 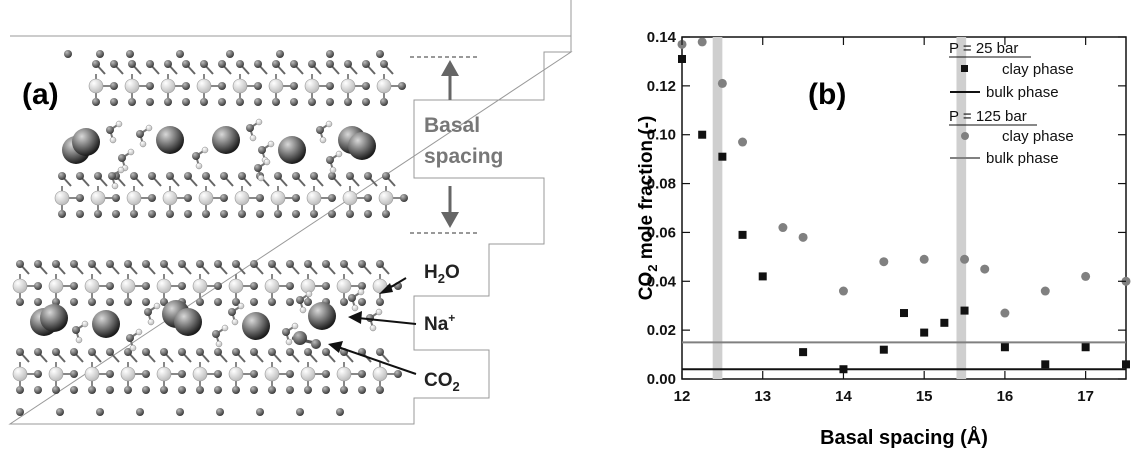 I want to click on h2o-arrow, so click(x=393, y=285).